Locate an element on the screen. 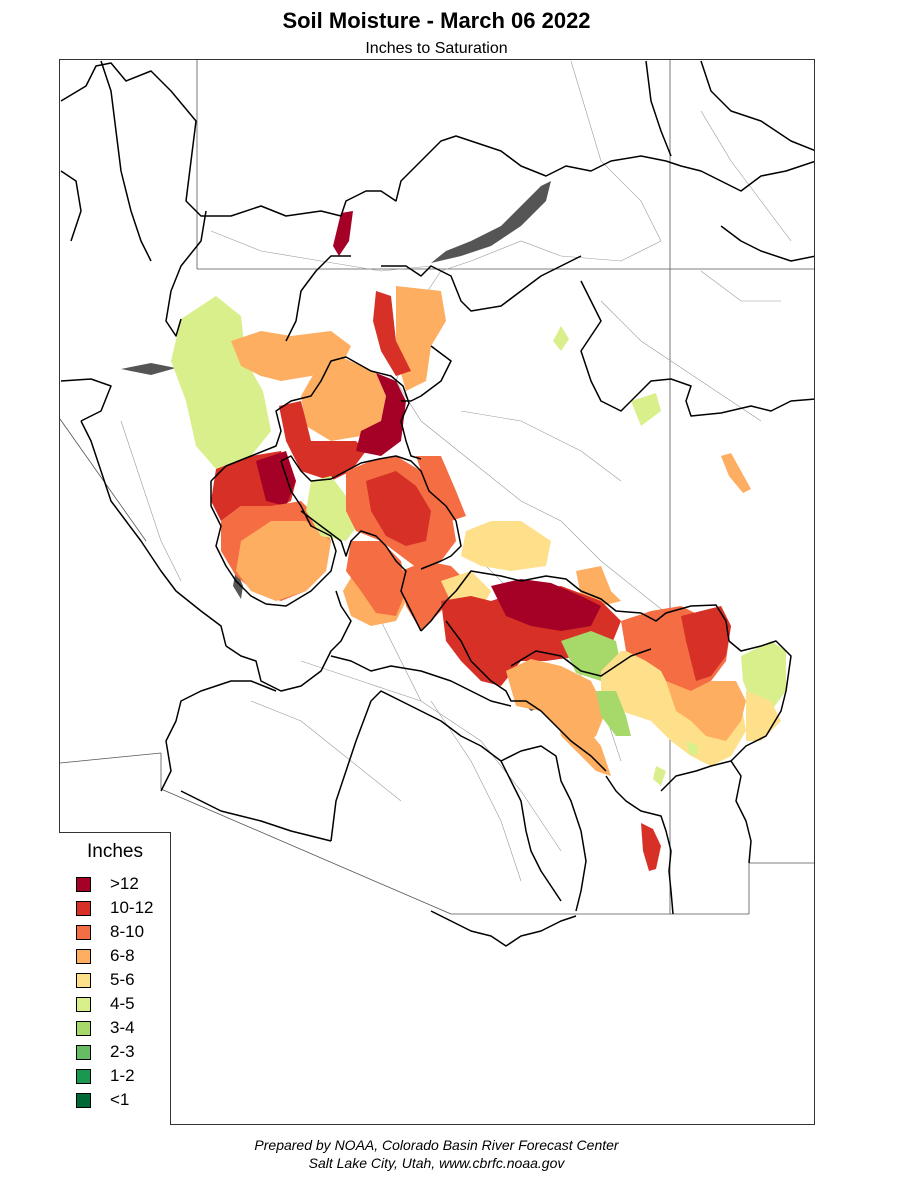 Image resolution: width=900 pixels, height=1200 pixels. legend-label: >12 is located at coordinates (124, 883).